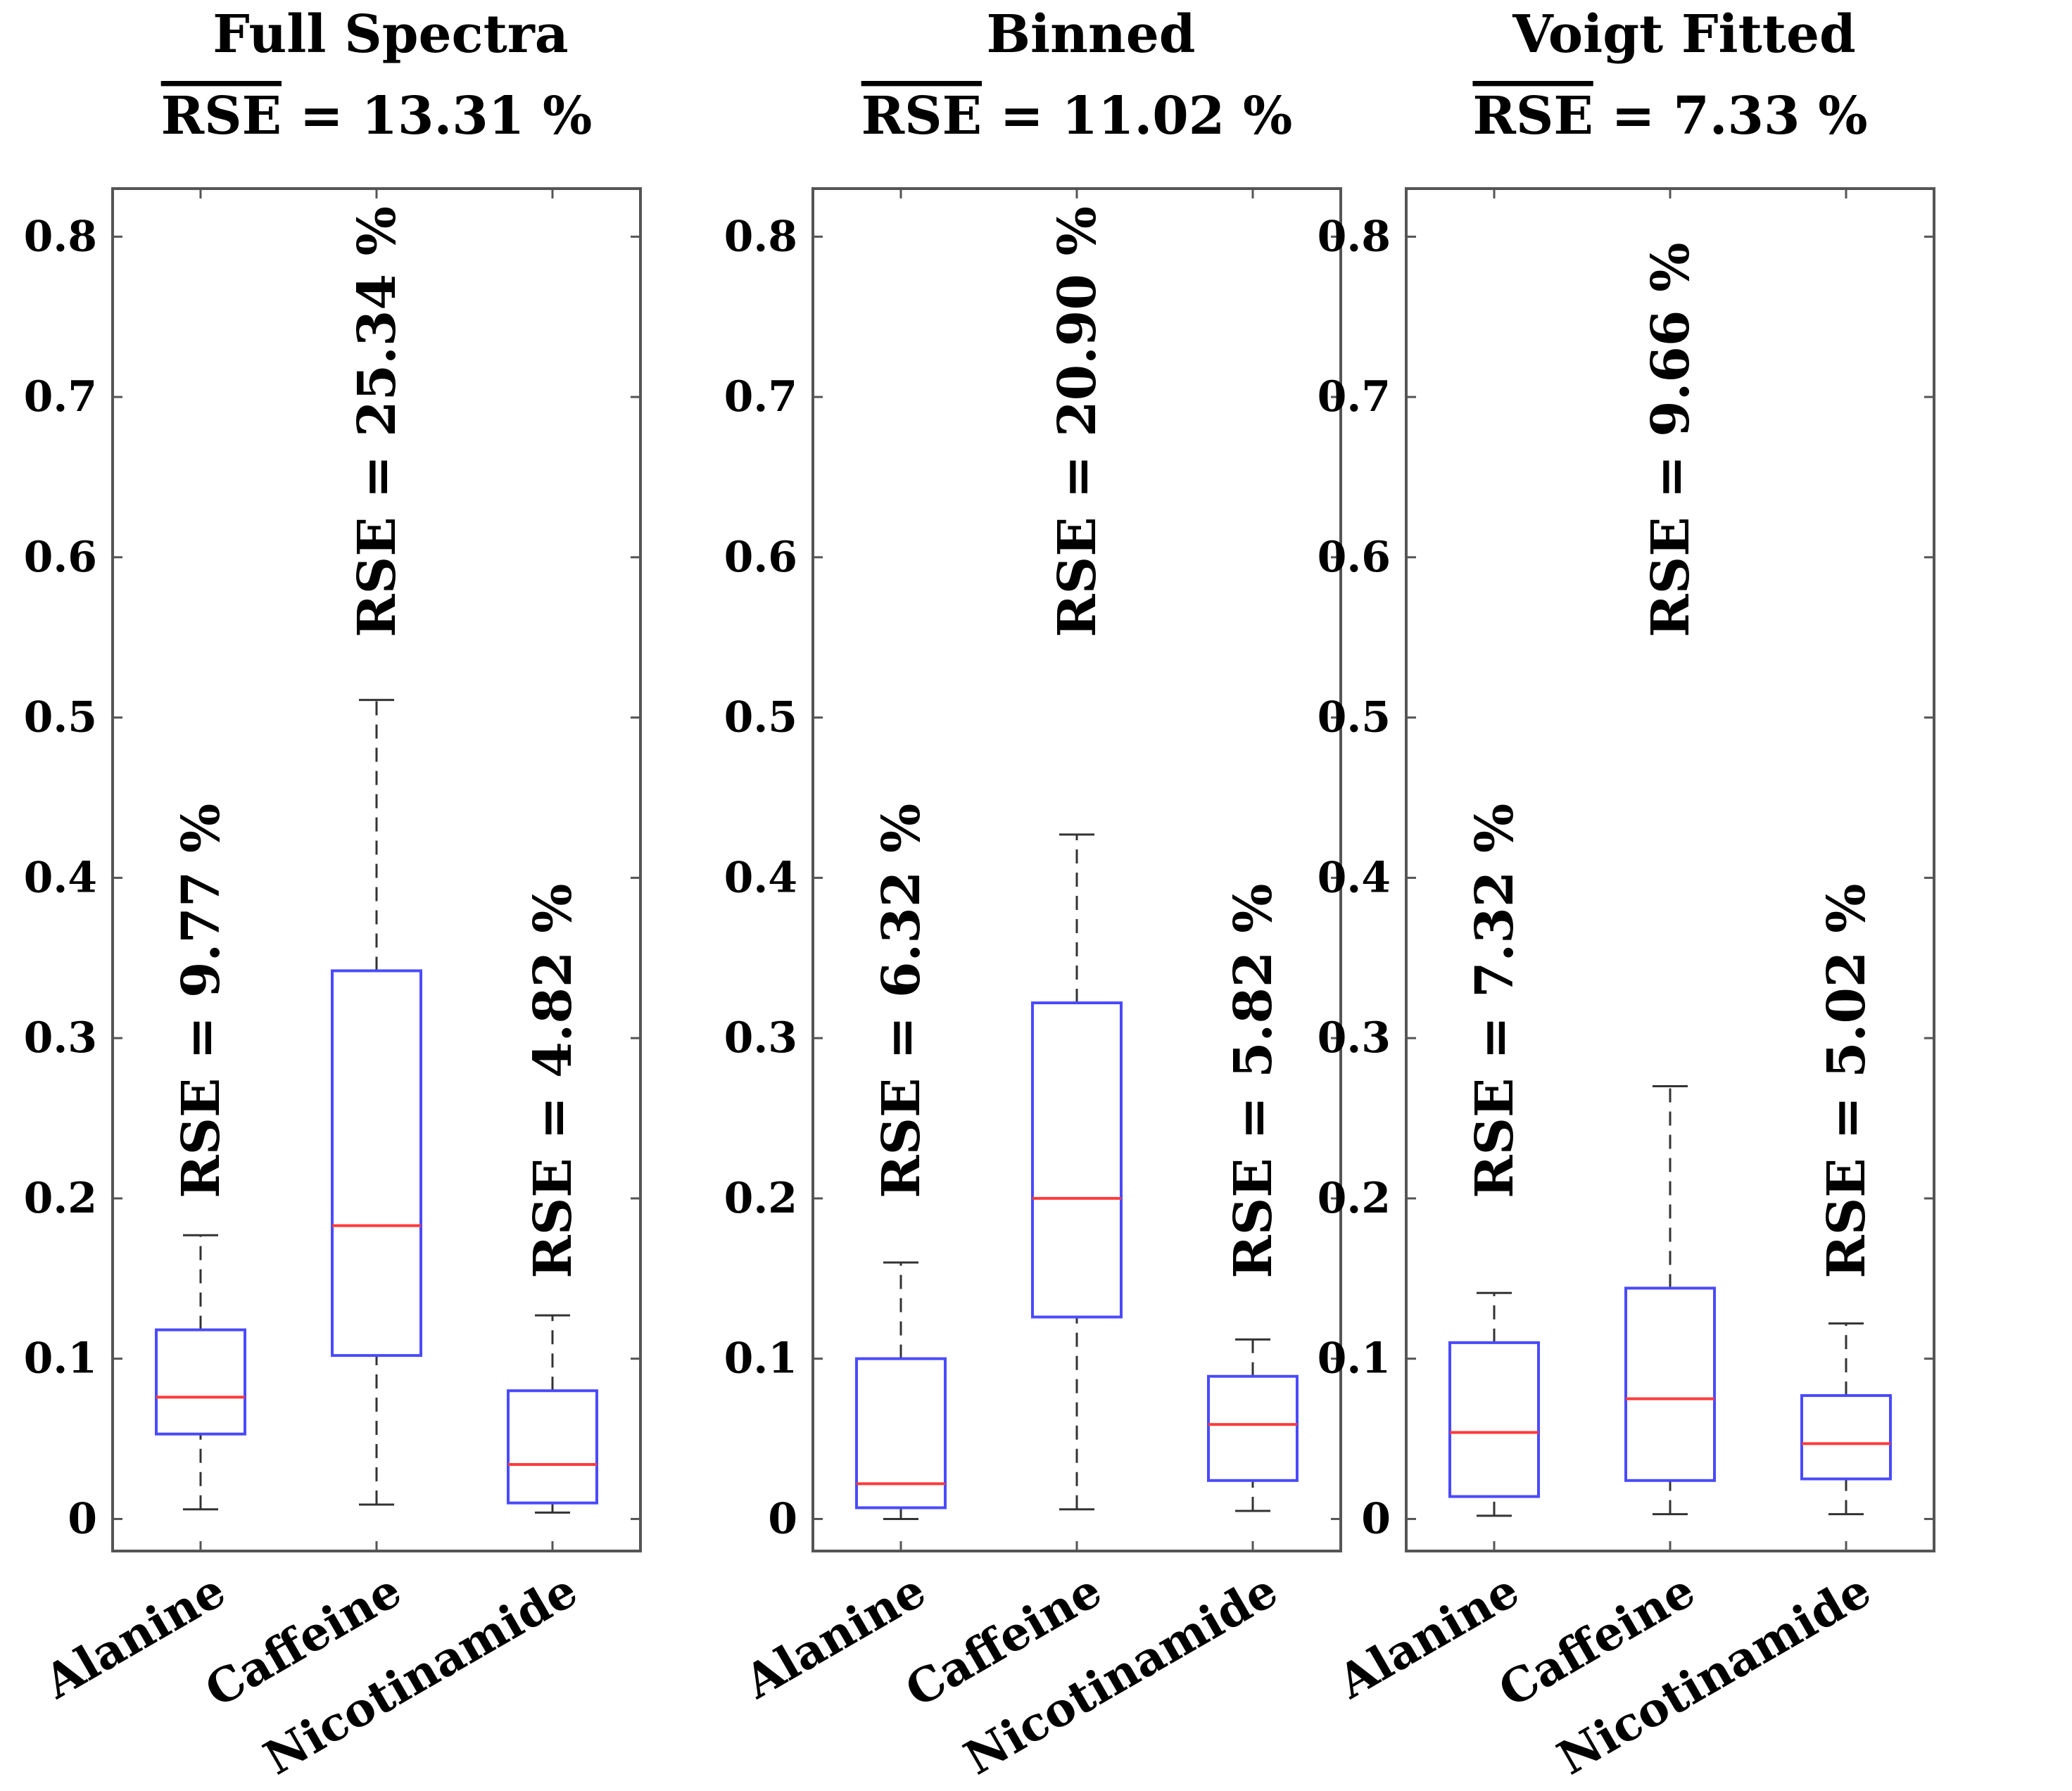  I want to click on panel-subtitle: RSE = 13.31 %, so click(377, 116).